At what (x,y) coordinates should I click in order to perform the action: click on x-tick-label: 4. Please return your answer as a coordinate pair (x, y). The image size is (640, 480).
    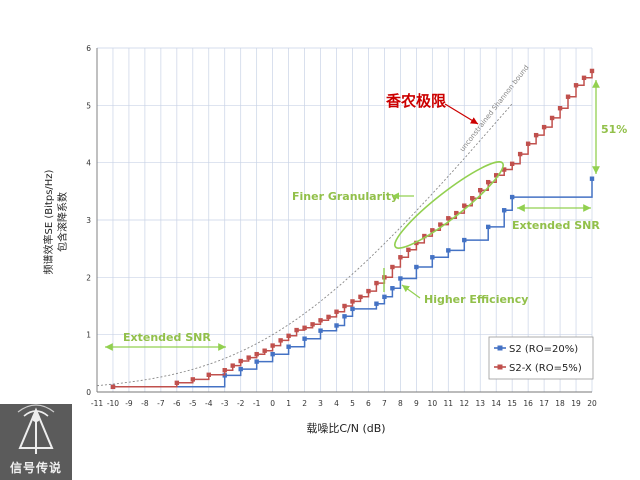
    Looking at the image, I should click on (336, 403).